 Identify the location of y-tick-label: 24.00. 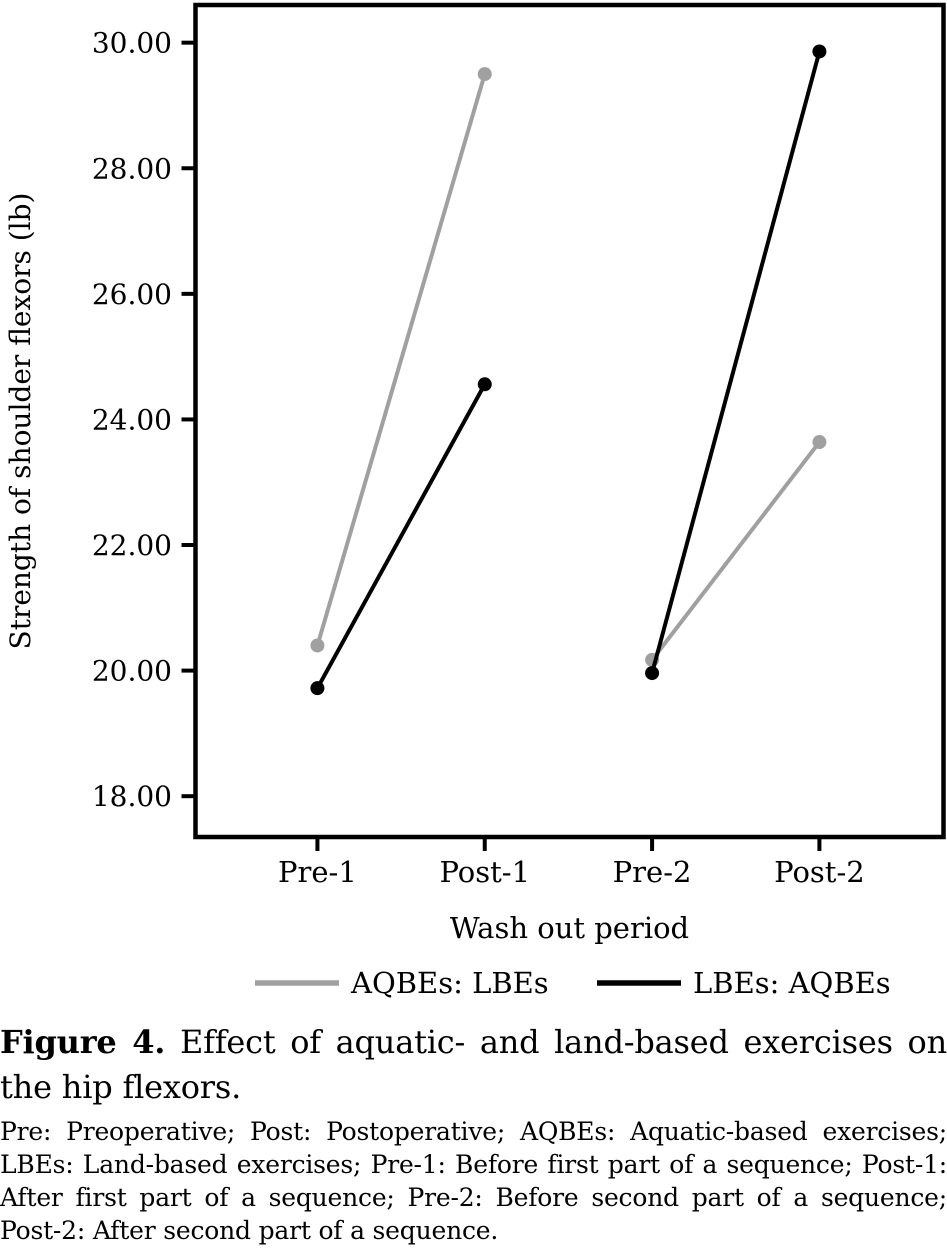
(132, 419).